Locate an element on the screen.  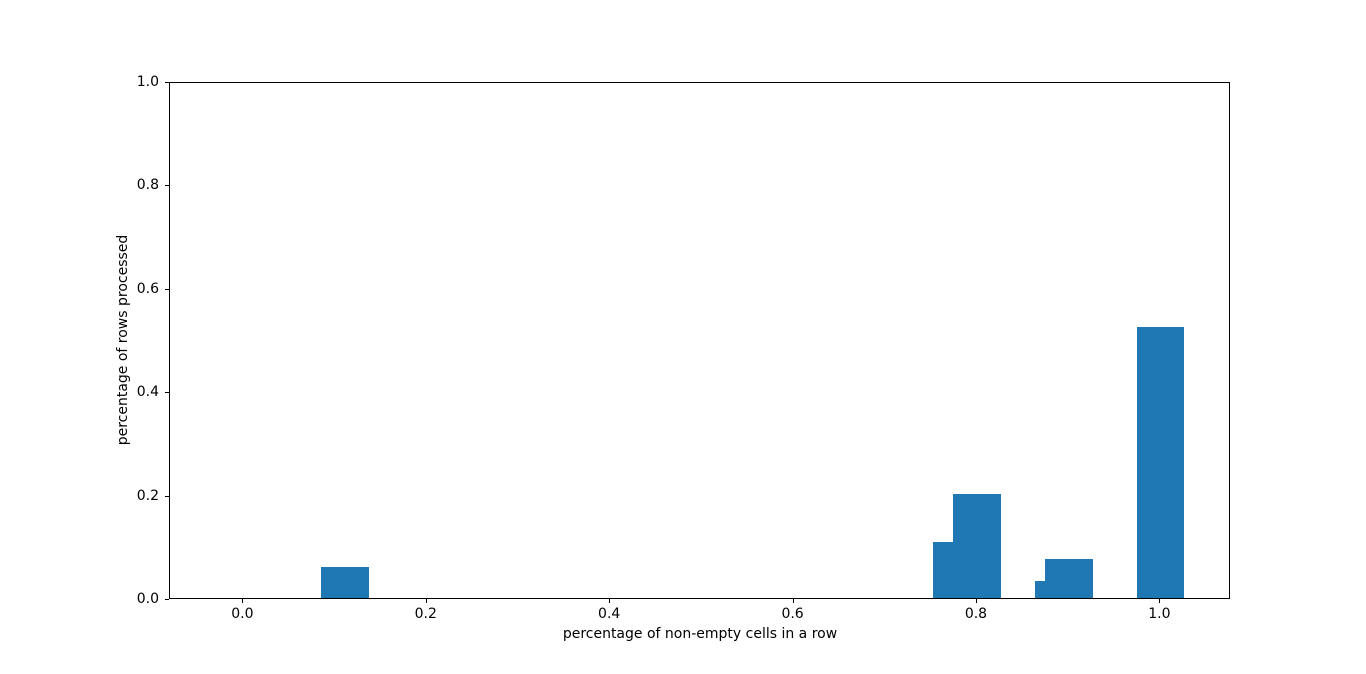
x-axis-label: percentage of non-empty cells in a row is located at coordinates (700, 634).